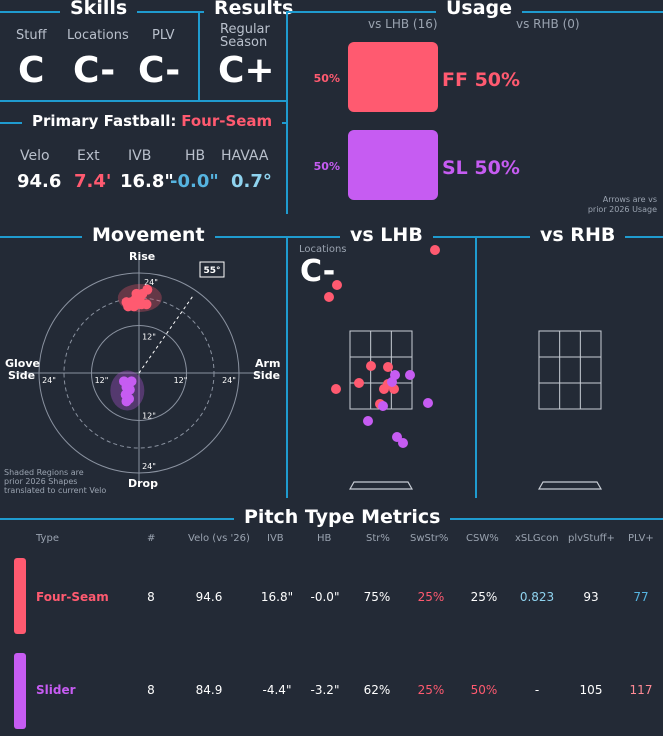  I want to click on movement-arm-label-1: Arm, so click(268, 363).